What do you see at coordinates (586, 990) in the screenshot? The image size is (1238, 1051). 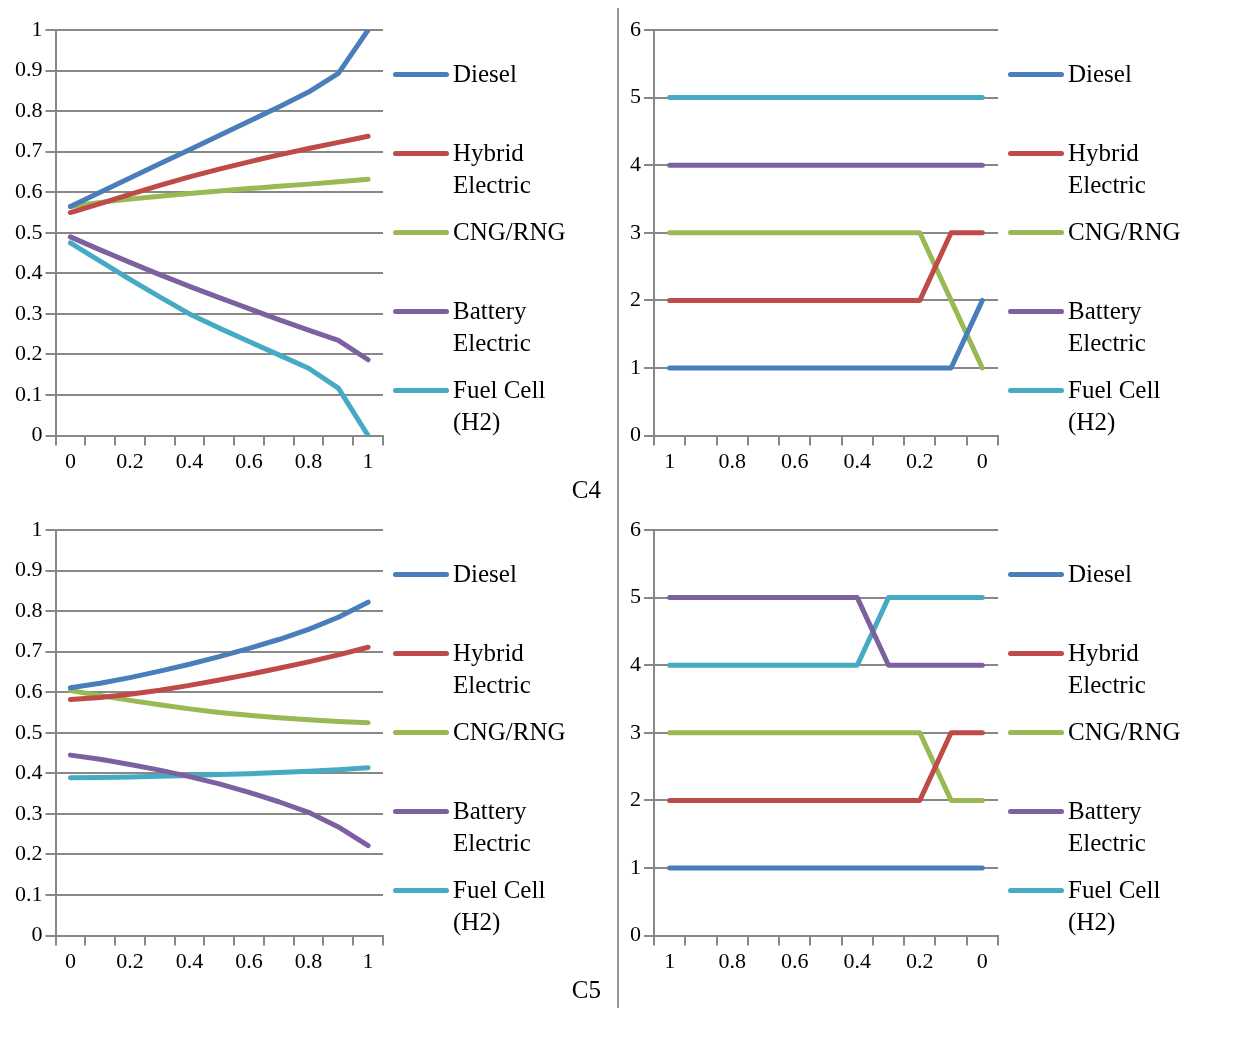 I see `text: C5` at bounding box center [586, 990].